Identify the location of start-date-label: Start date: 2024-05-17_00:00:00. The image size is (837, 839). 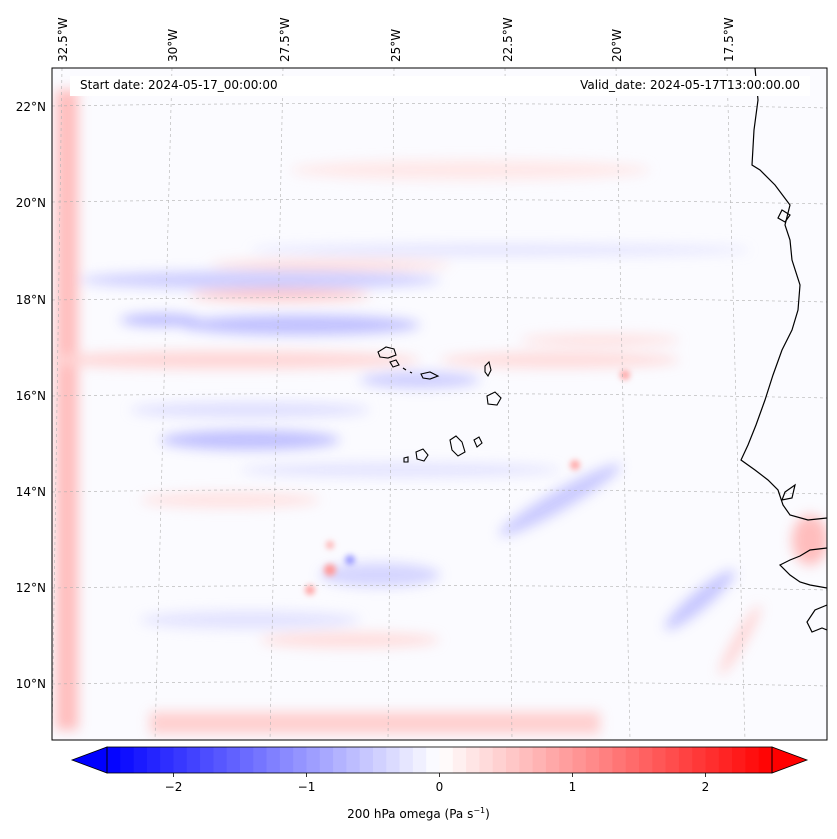
(179, 85).